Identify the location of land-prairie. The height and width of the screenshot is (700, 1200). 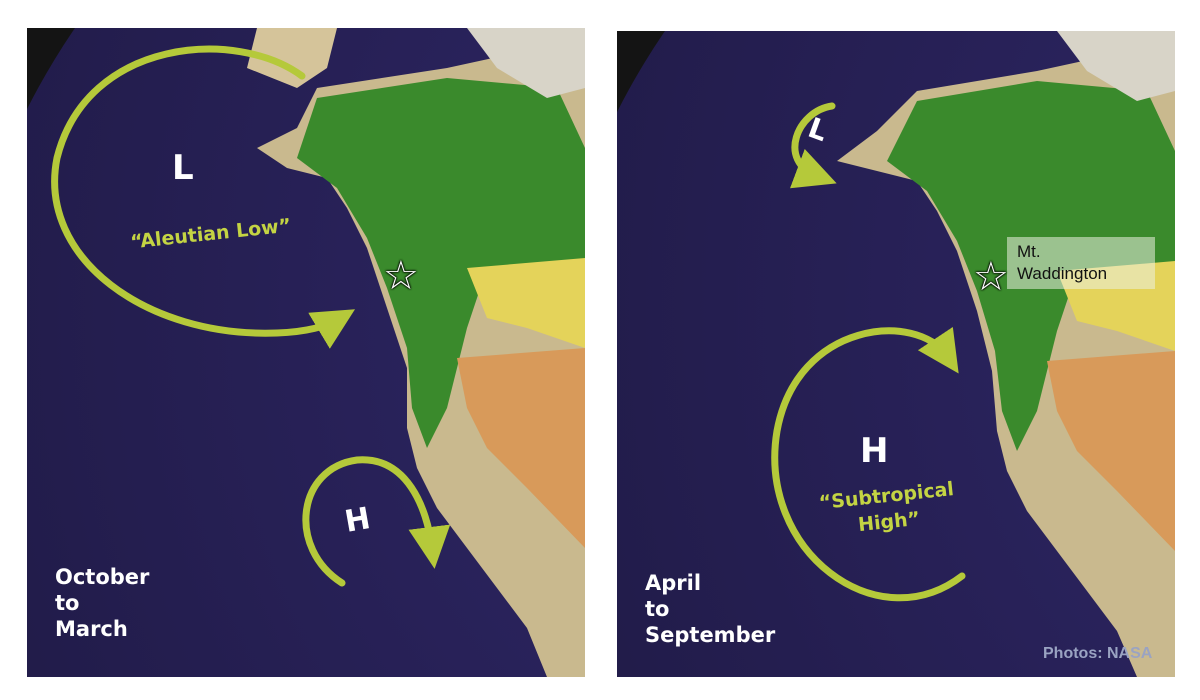
(526, 303).